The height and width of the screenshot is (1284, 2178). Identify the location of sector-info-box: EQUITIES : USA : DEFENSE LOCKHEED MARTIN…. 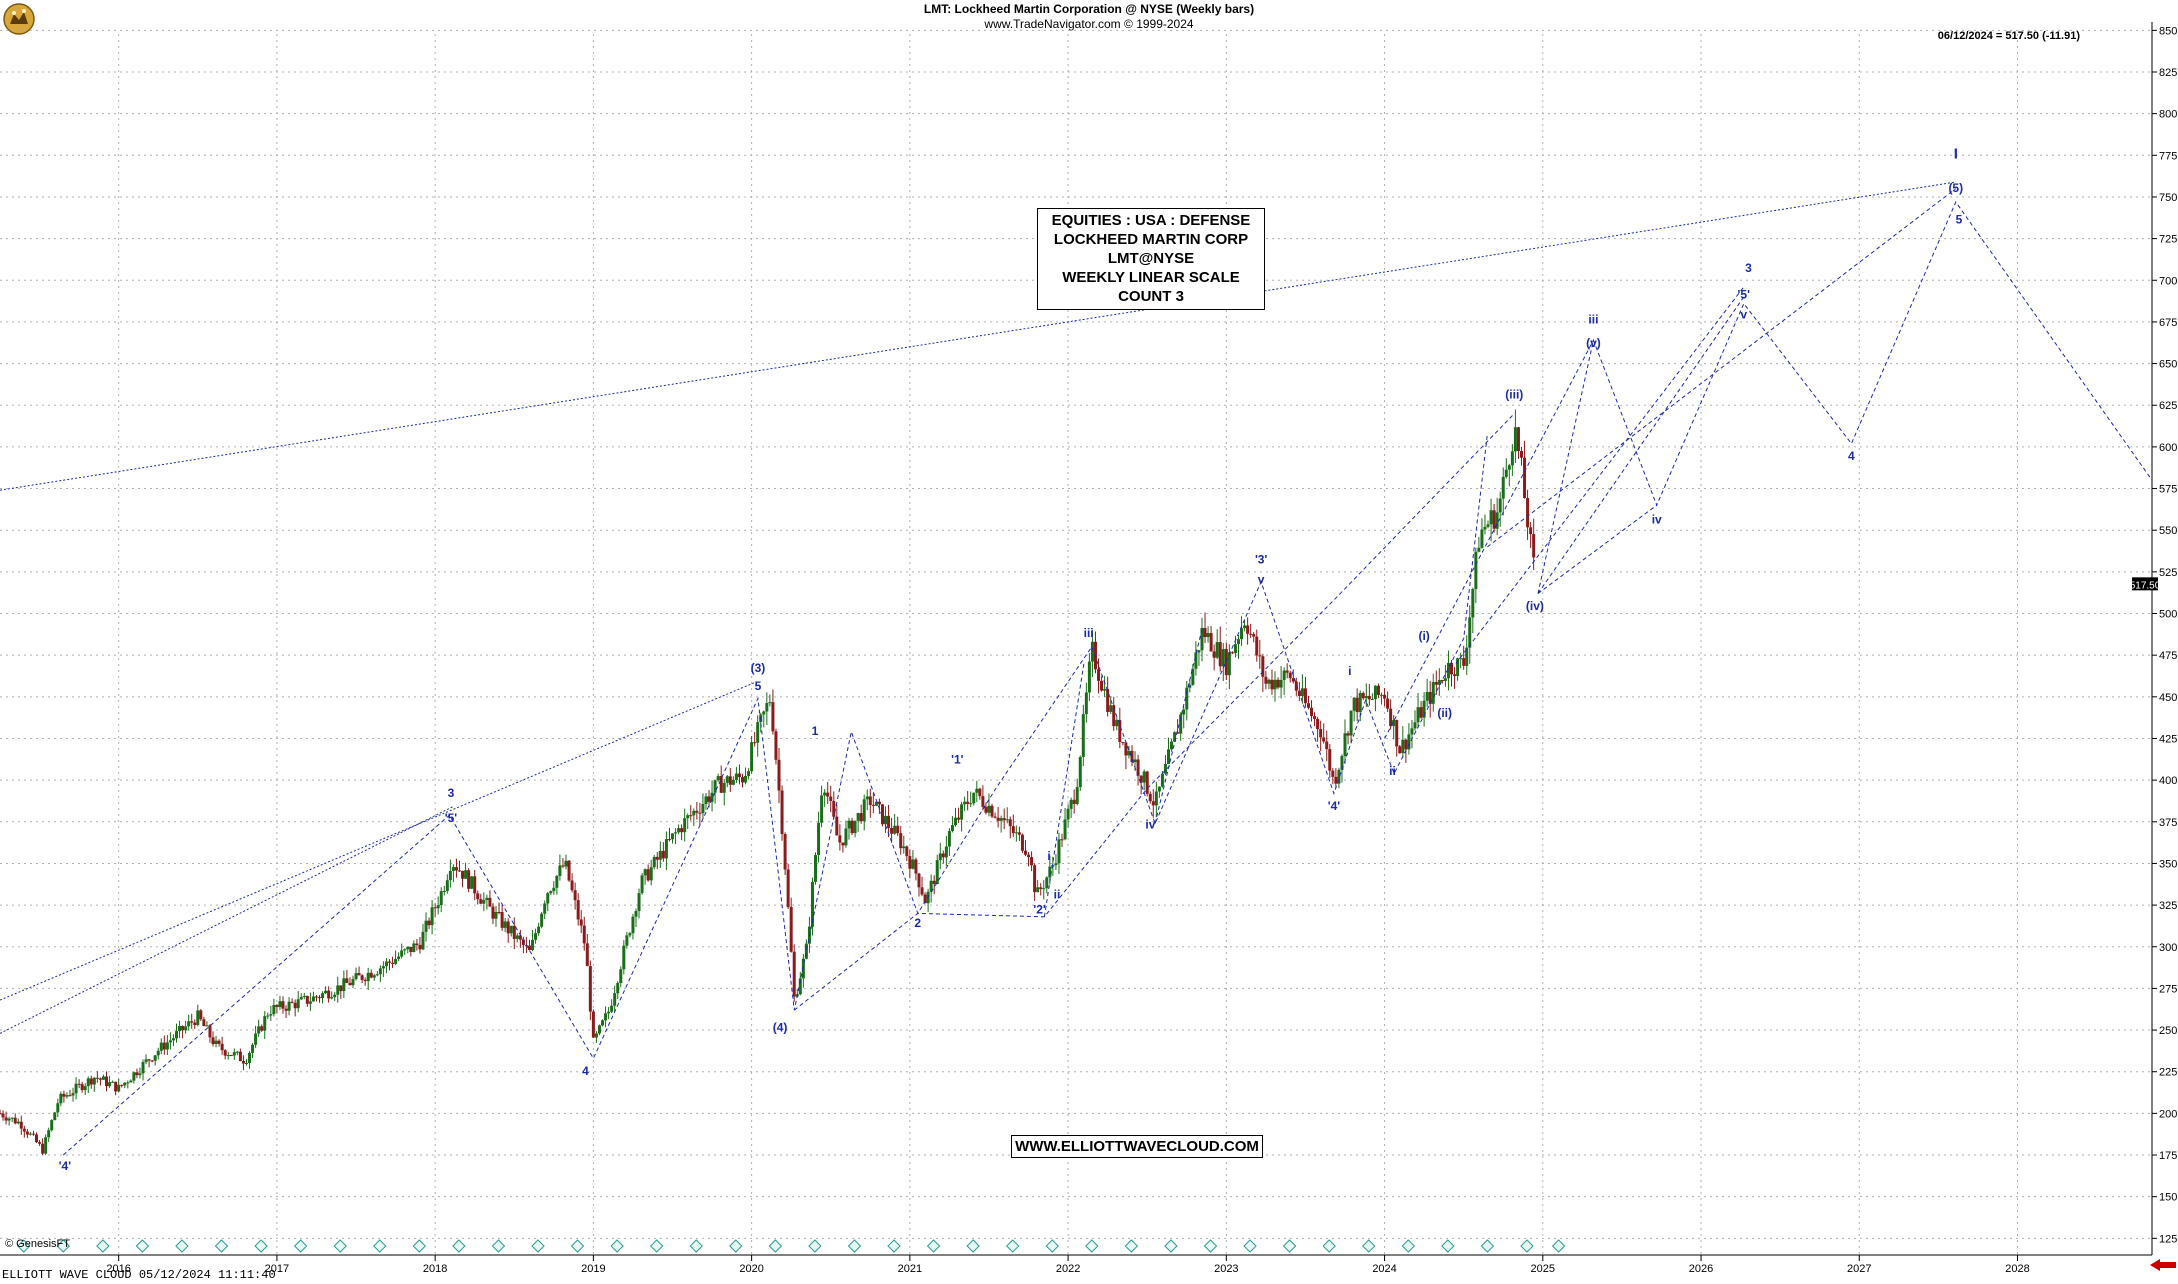
(1151, 259).